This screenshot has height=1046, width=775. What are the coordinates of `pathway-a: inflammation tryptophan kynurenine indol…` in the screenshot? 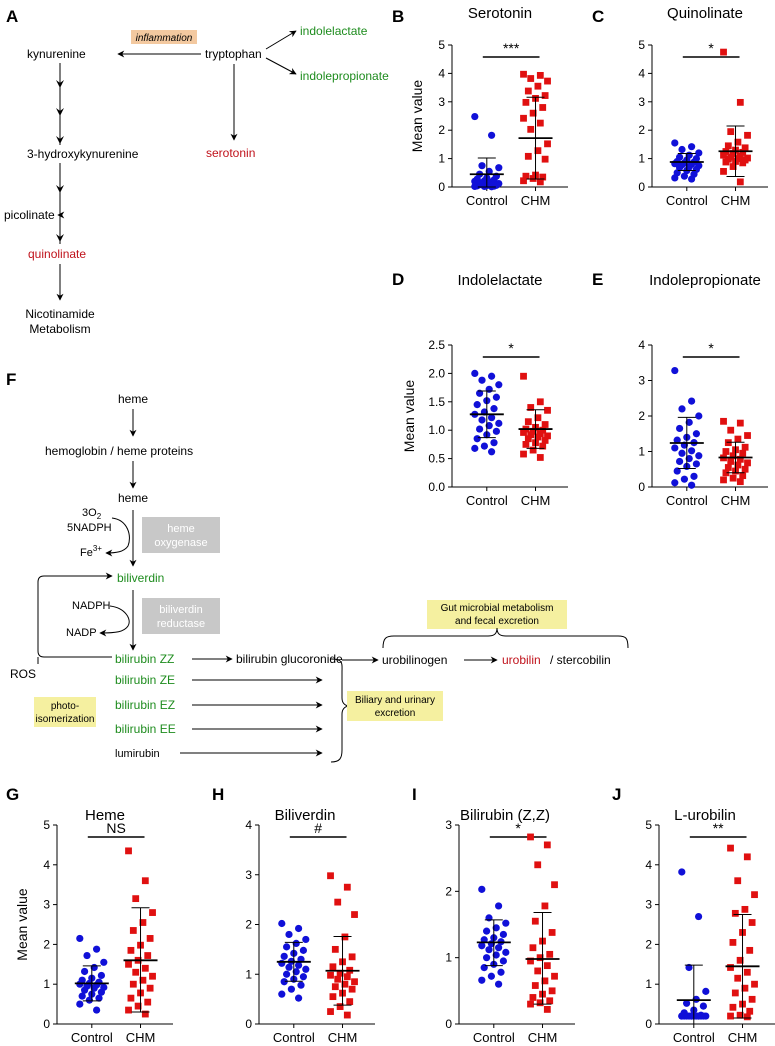 It's located at (196, 180).